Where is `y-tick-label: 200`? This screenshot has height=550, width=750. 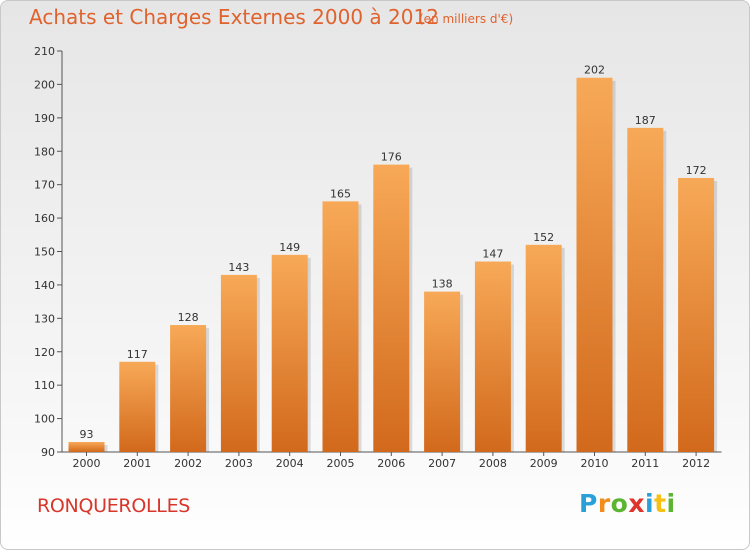 y-tick-label: 200 is located at coordinates (44, 84).